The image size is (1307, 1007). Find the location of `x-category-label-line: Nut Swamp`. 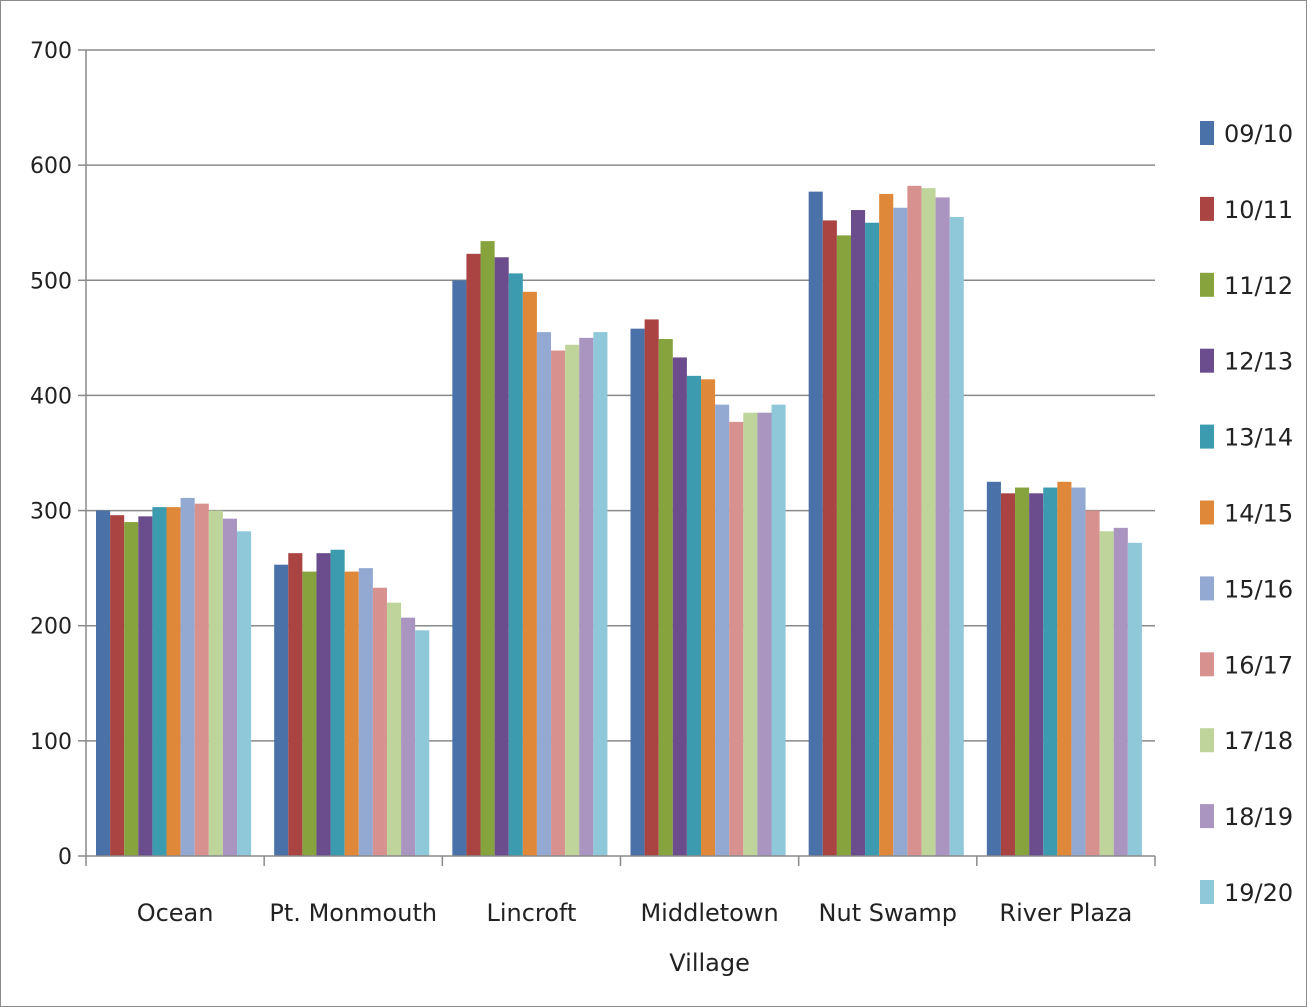

x-category-label-line: Nut Swamp is located at coordinates (888, 913).